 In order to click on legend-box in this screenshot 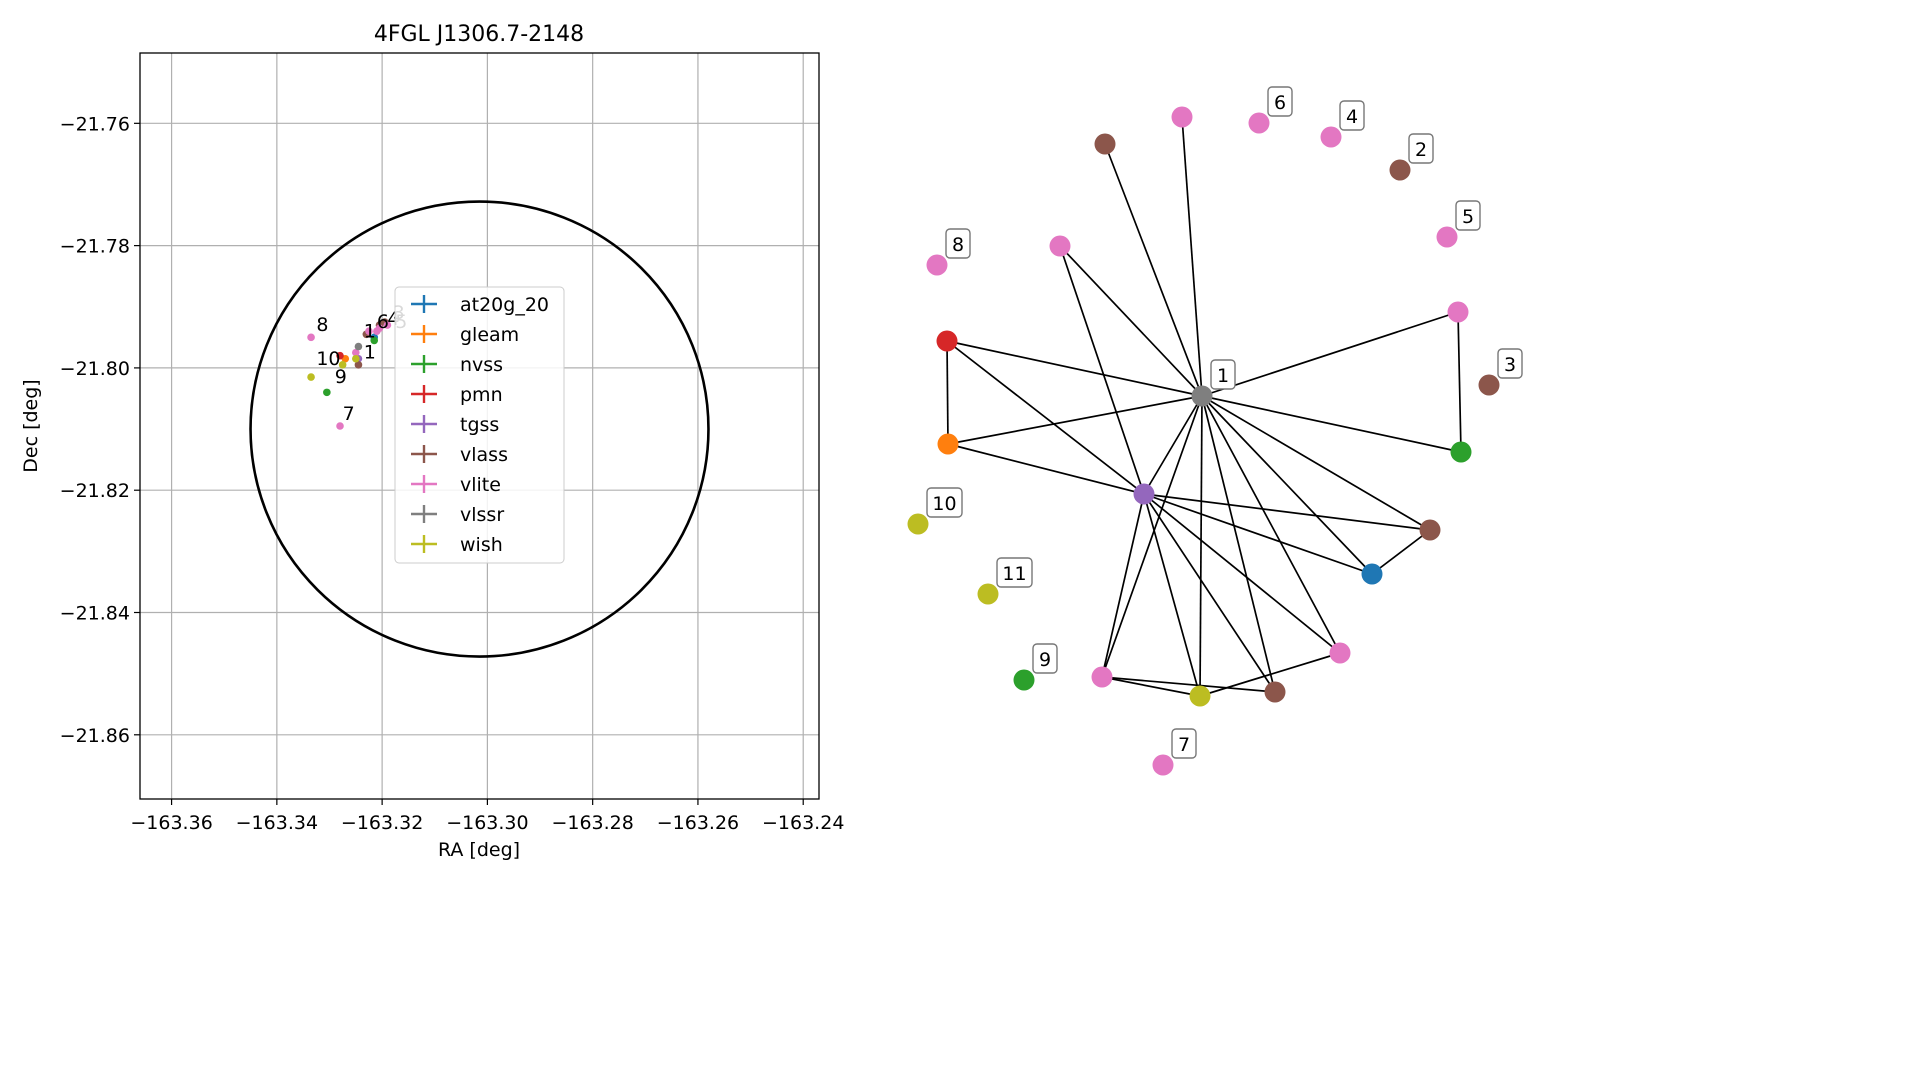, I will do `click(479, 425)`.